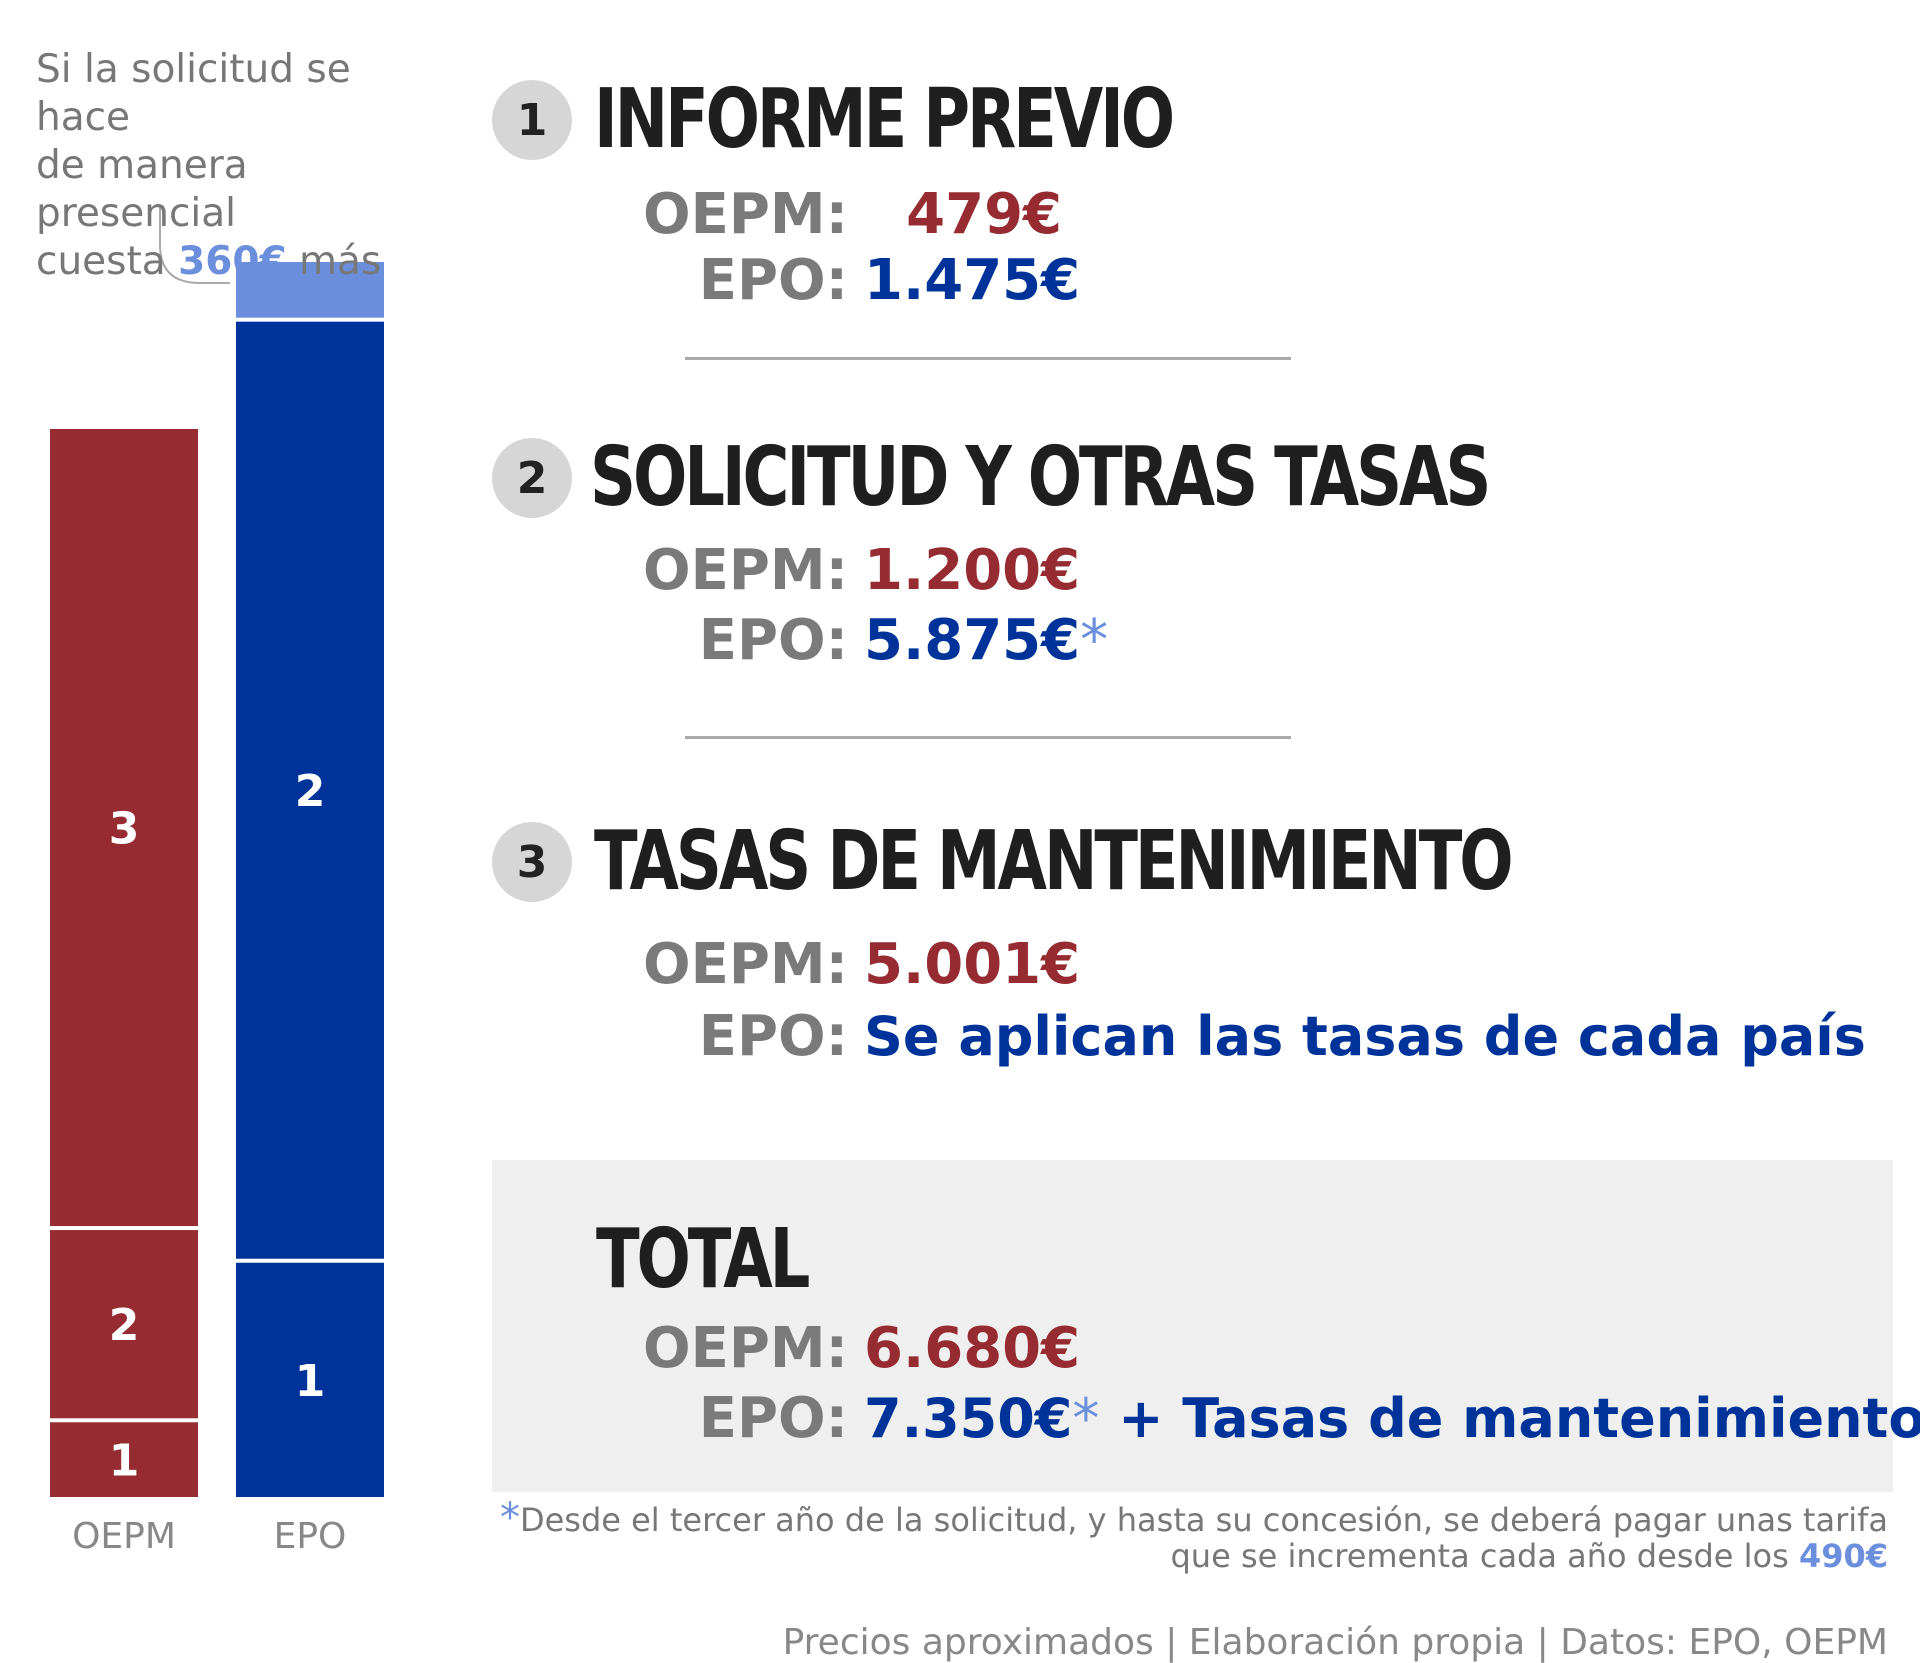 This screenshot has width=1920, height=1663. What do you see at coordinates (972, 281) in the screenshot?
I see `section-1-epo-value: 1.475€` at bounding box center [972, 281].